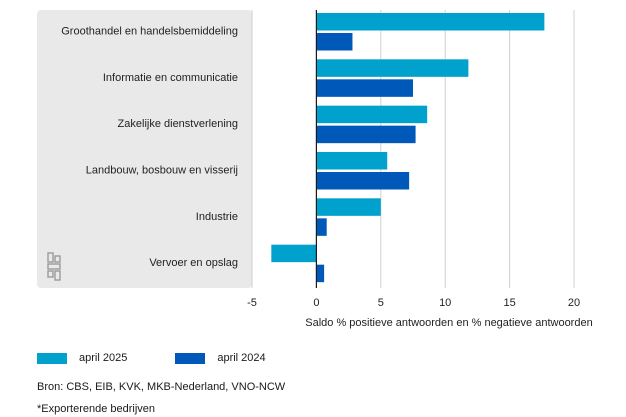  Describe the element at coordinates (149, 32) in the screenshot. I see `category-label: Groothandel en handelsbemiddeling` at that location.